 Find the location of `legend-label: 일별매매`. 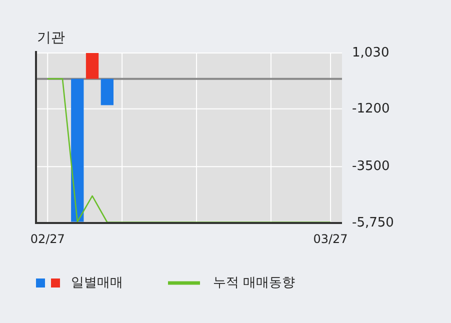

legend-label: 일별매매 is located at coordinates (97, 283).